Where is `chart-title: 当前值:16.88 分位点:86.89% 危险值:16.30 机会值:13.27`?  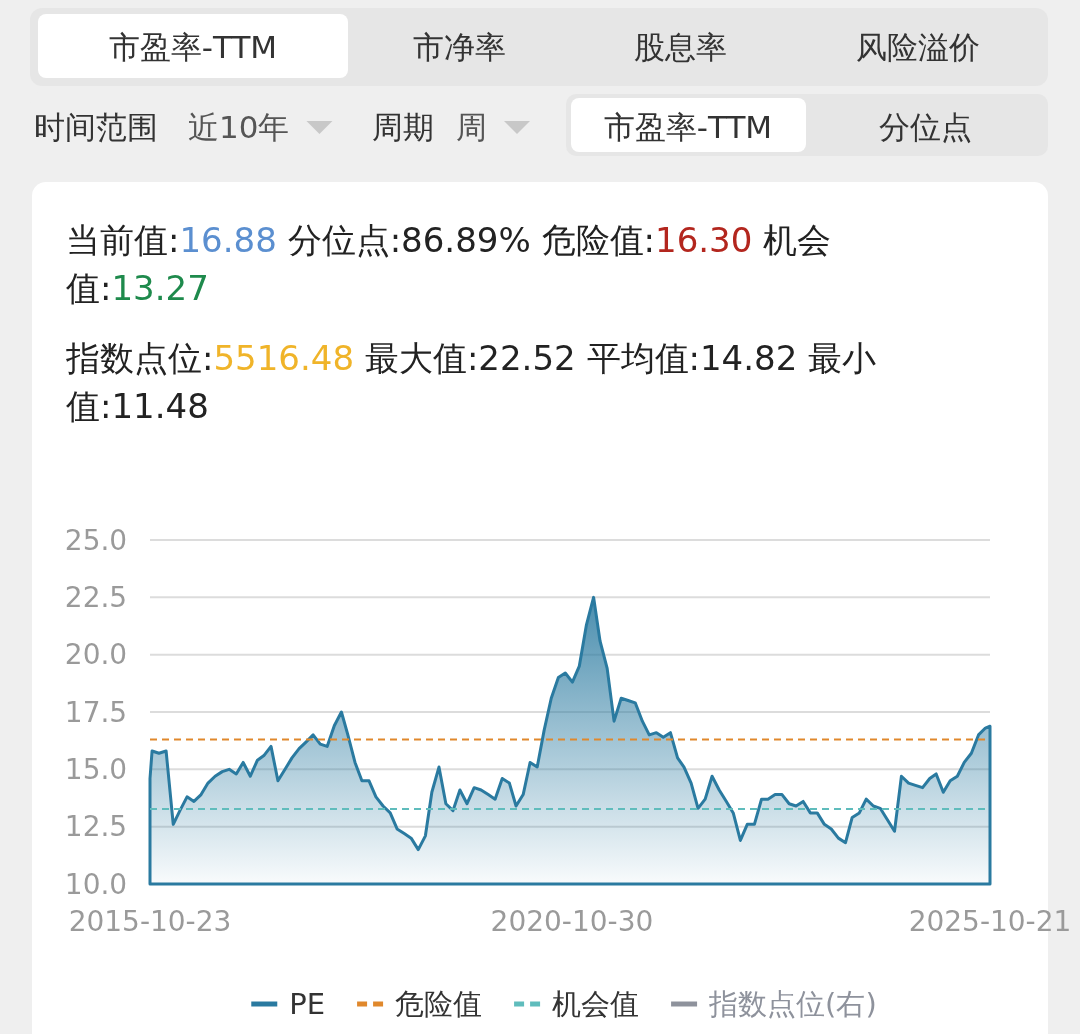
chart-title: 当前值:16.88 分位点:86.89% 危险值:16.30 机会值:13.27 is located at coordinates (449, 264).